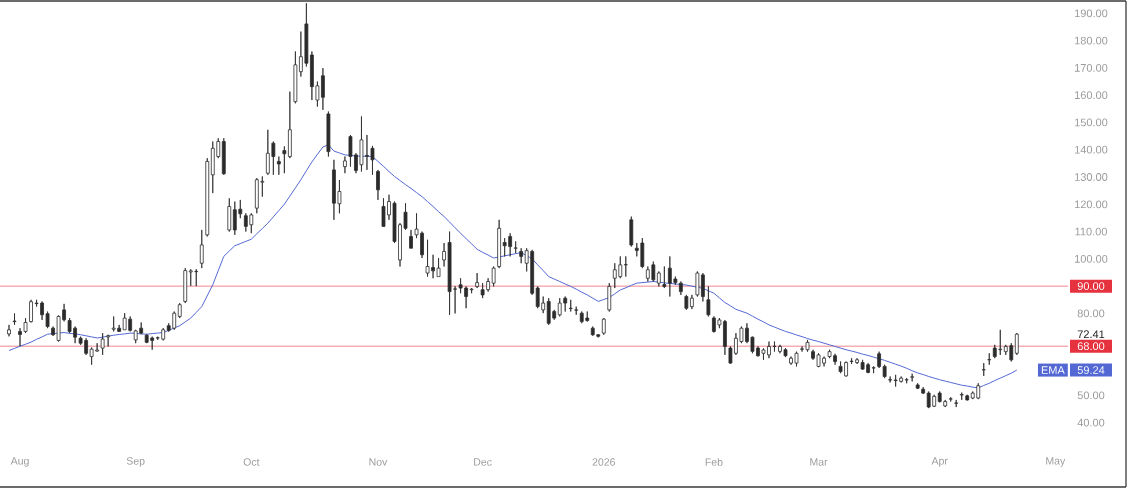  What do you see at coordinates (1091, 67) in the screenshot?
I see `y-tick-label: 170.00` at bounding box center [1091, 67].